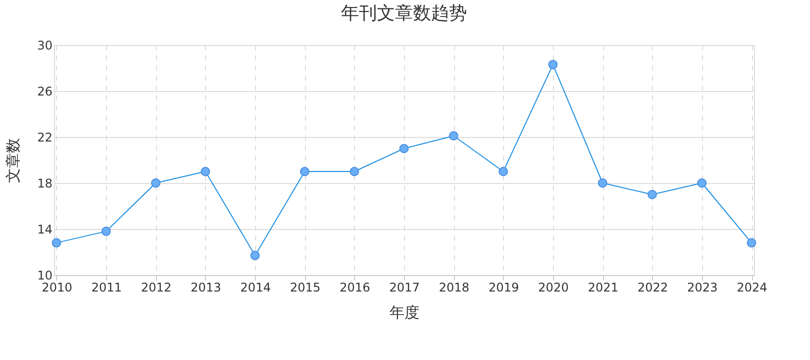 This screenshot has width=810, height=360. What do you see at coordinates (255, 287) in the screenshot?
I see `x-tick-label: 2014` at bounding box center [255, 287].